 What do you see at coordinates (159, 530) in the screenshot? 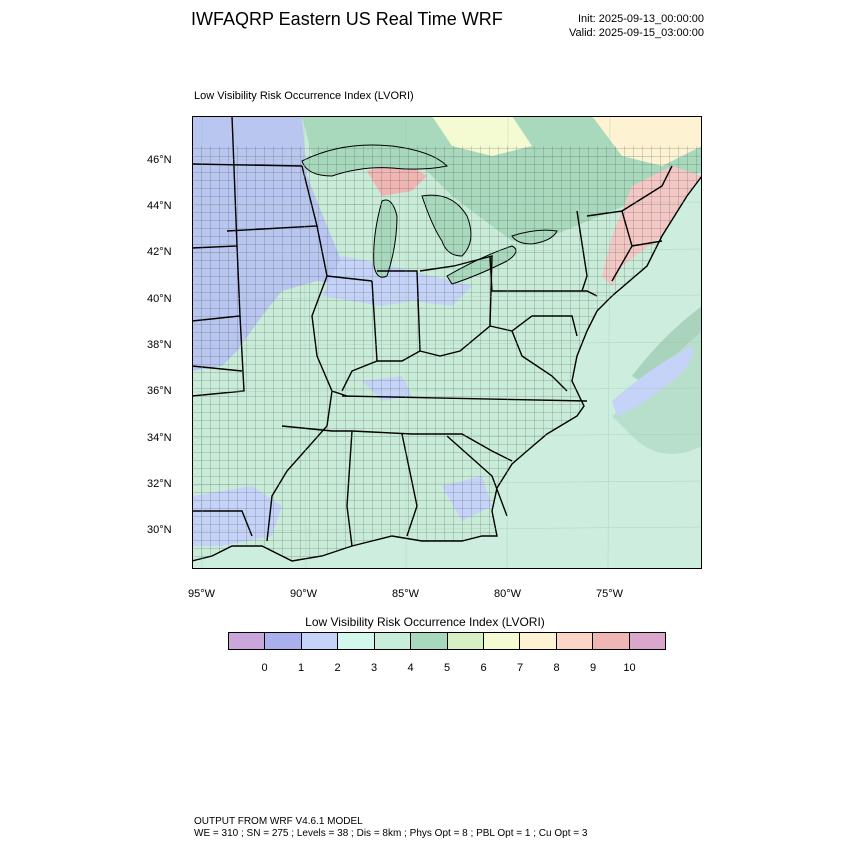
I see `lat-label: 30°N` at bounding box center [159, 530].